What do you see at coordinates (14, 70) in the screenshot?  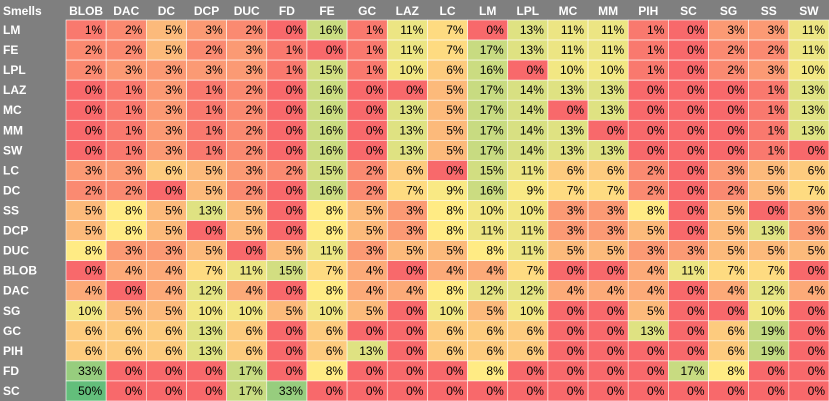 I see `row-header: LPL` at bounding box center [14, 70].